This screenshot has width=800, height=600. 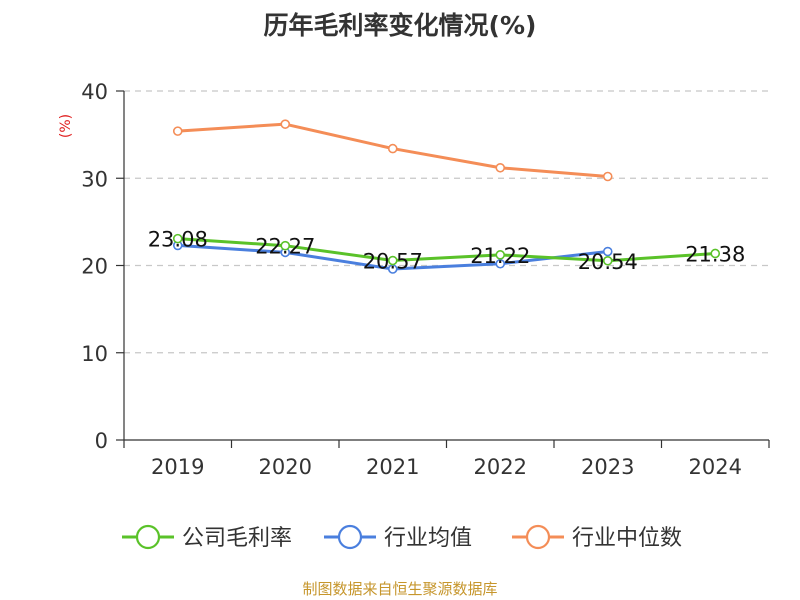 I want to click on legend-item: 行业中位数, so click(x=597, y=537).